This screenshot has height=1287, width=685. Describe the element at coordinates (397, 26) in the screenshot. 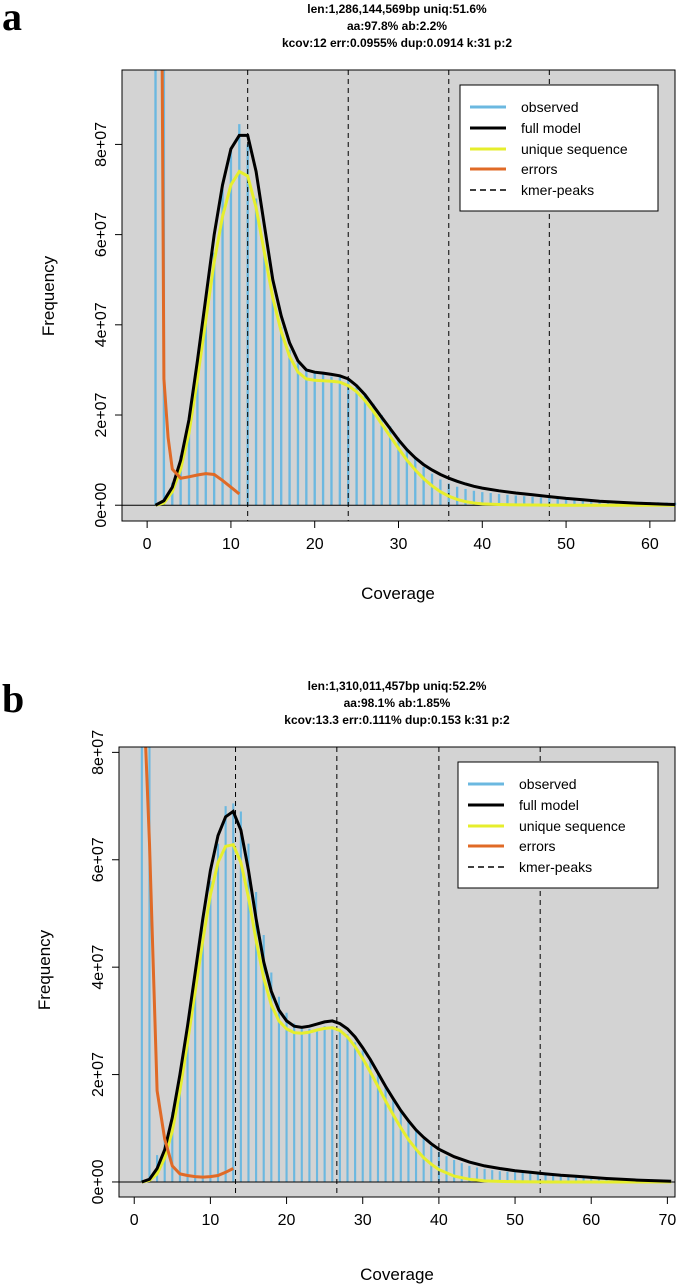

I see `subtitle-line-2: aa:97.8% ab:2.2%` at that location.